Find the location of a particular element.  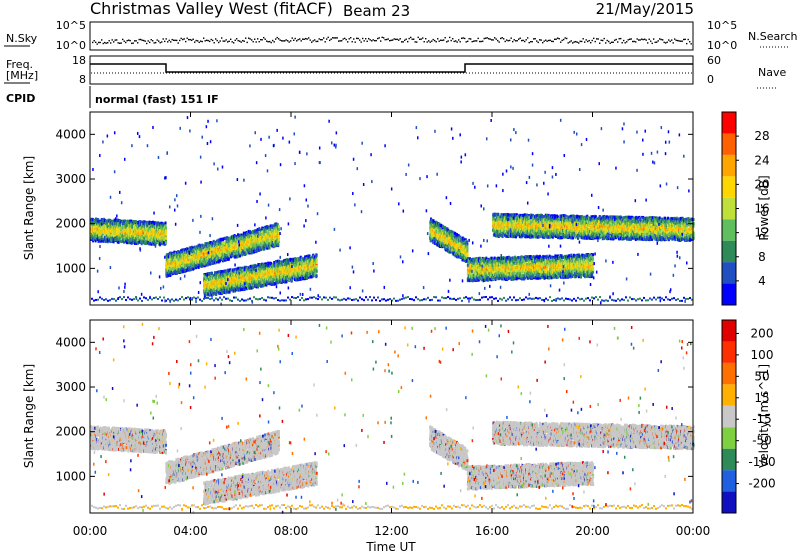

cpid-value: normal (fast) 151 IF is located at coordinates (157, 99).